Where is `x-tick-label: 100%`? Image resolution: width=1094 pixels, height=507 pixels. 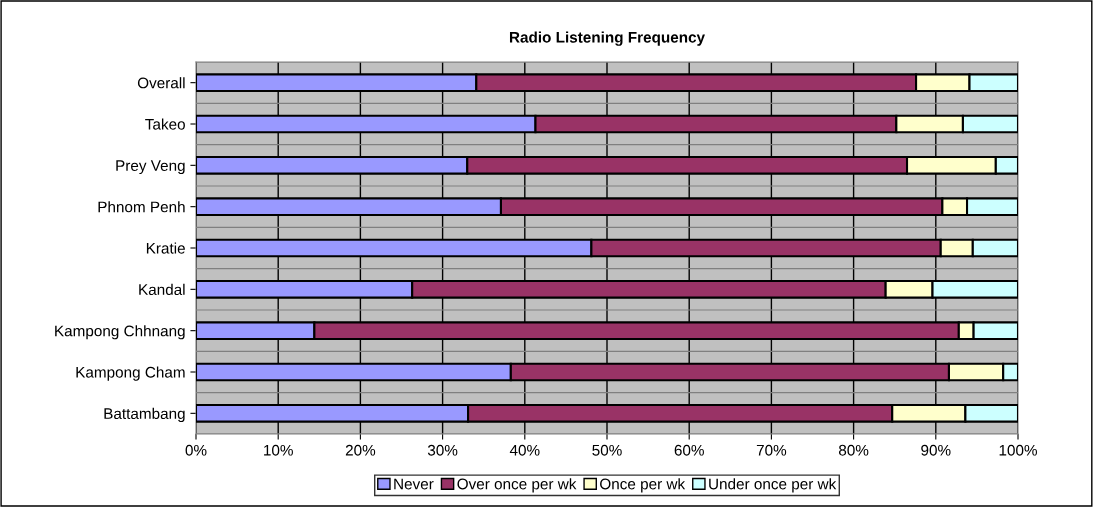
x-tick-label: 100% is located at coordinates (1018, 450).